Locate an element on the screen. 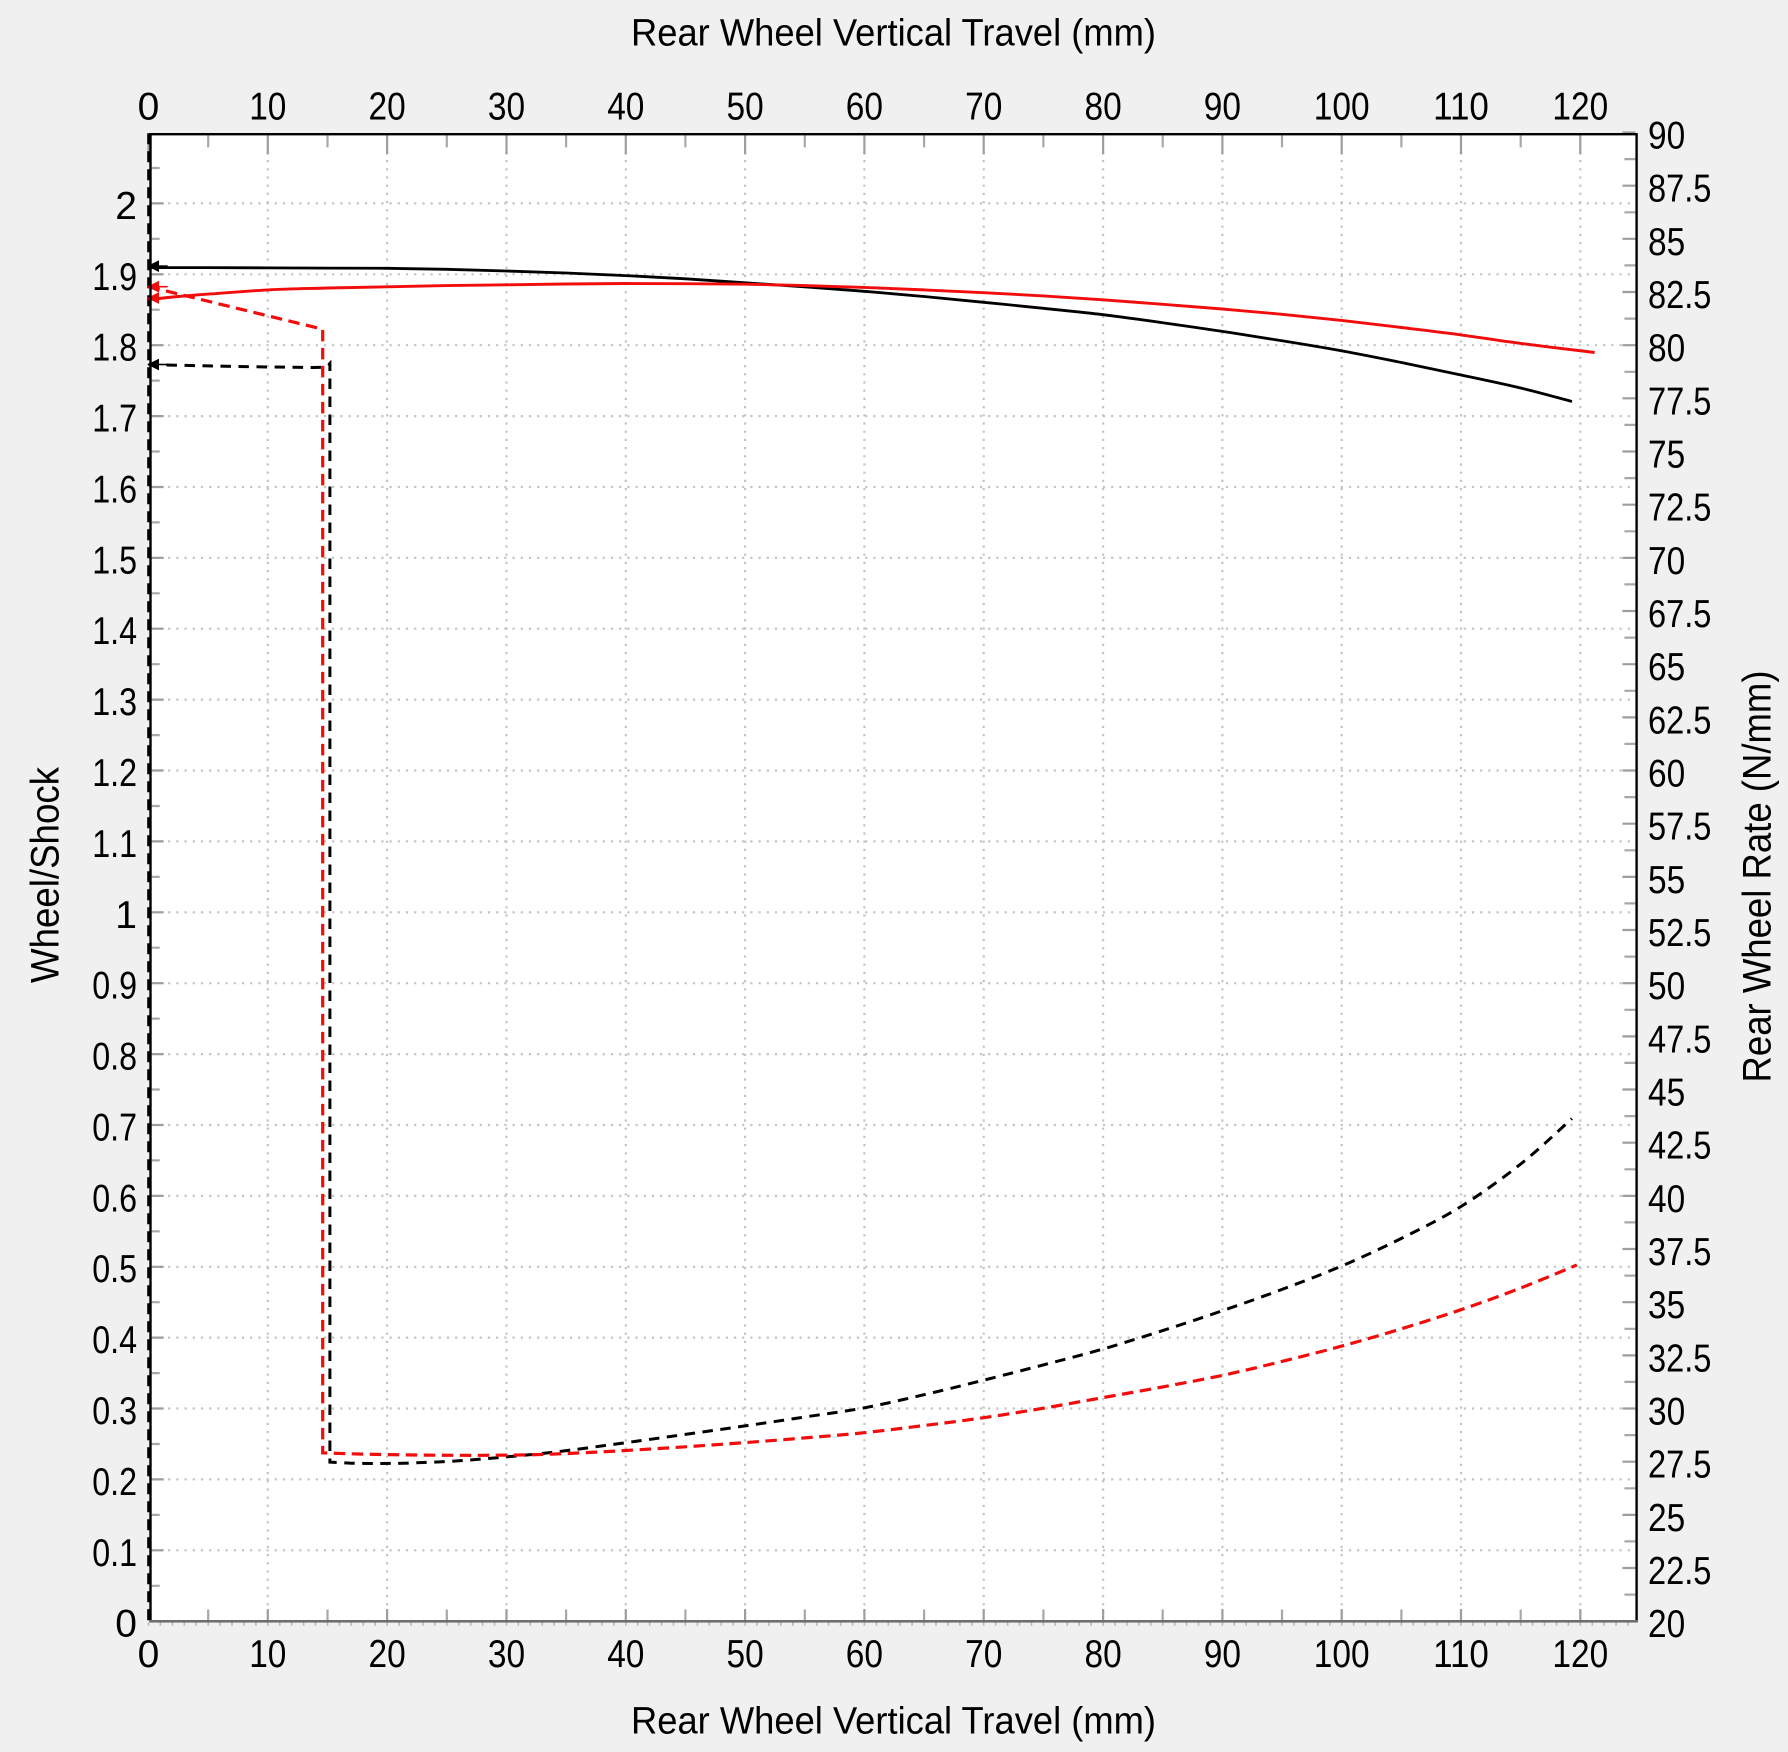  svg-text: 1.1 is located at coordinates (114, 844).